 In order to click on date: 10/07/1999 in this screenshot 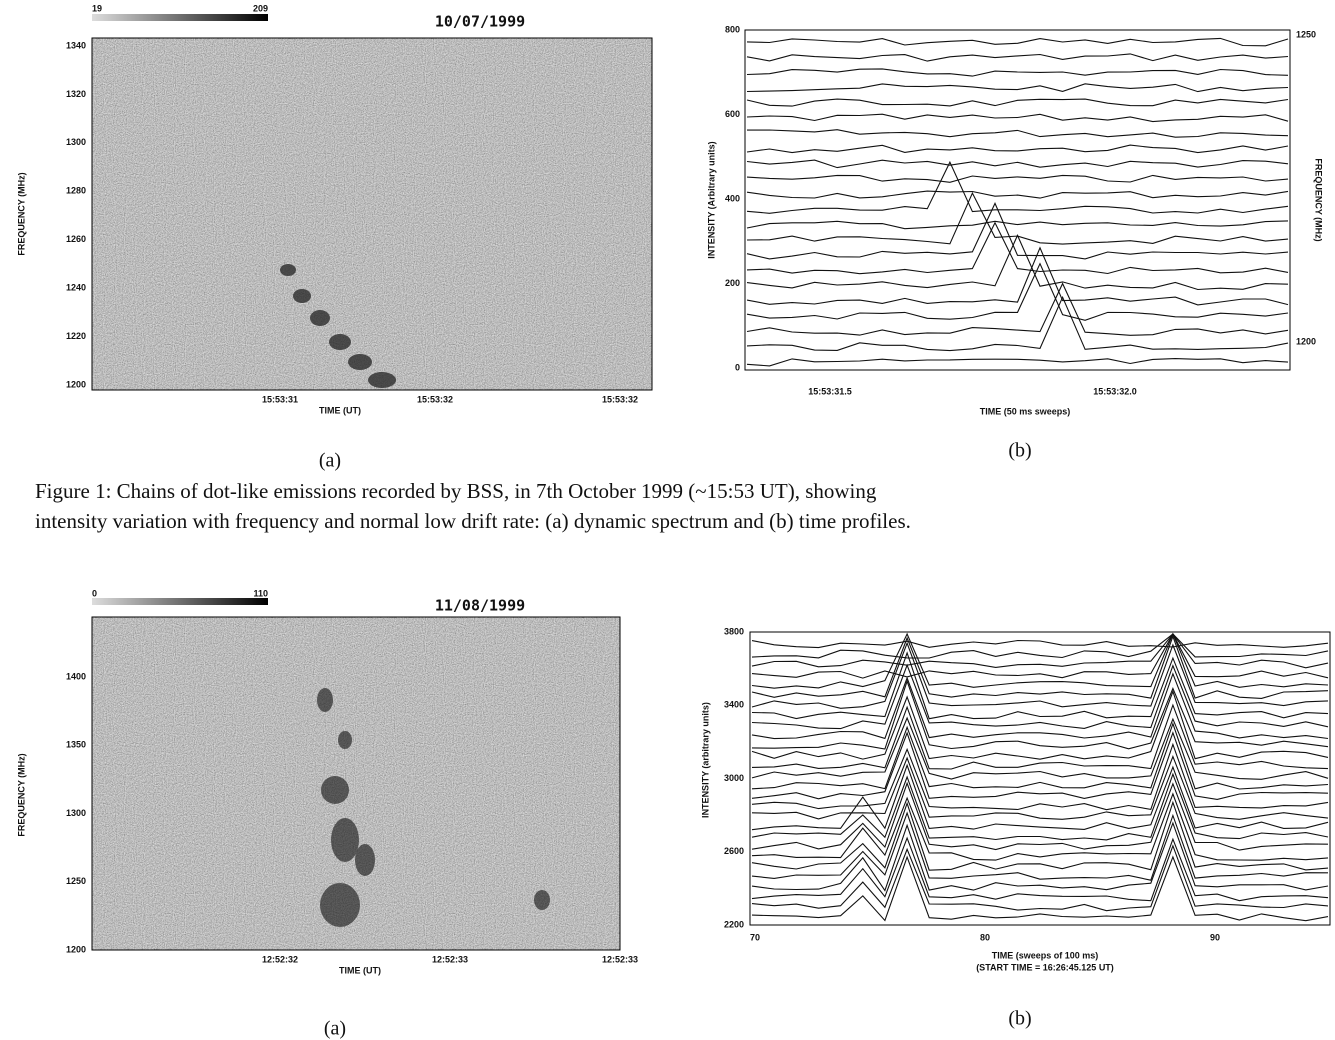, I will do `click(480, 22)`.